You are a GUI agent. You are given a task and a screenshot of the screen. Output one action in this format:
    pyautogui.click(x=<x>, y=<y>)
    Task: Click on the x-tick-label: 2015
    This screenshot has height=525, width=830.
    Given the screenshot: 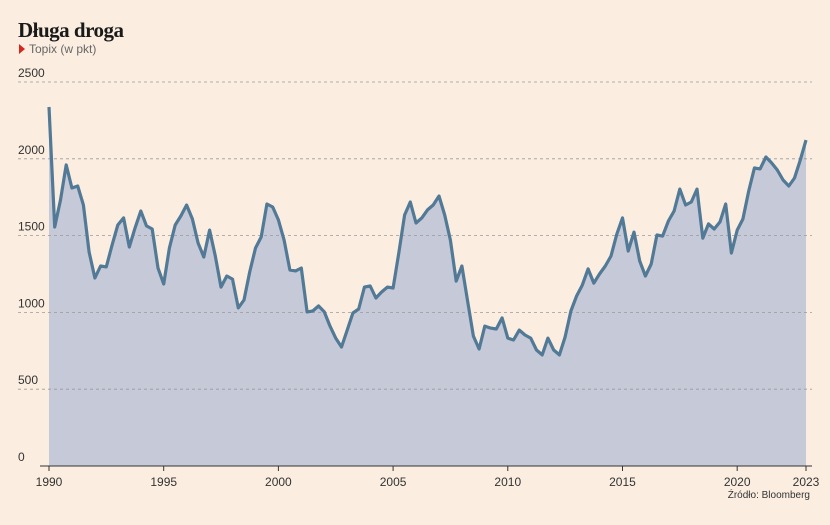 What is the action you would take?
    pyautogui.click(x=622, y=482)
    